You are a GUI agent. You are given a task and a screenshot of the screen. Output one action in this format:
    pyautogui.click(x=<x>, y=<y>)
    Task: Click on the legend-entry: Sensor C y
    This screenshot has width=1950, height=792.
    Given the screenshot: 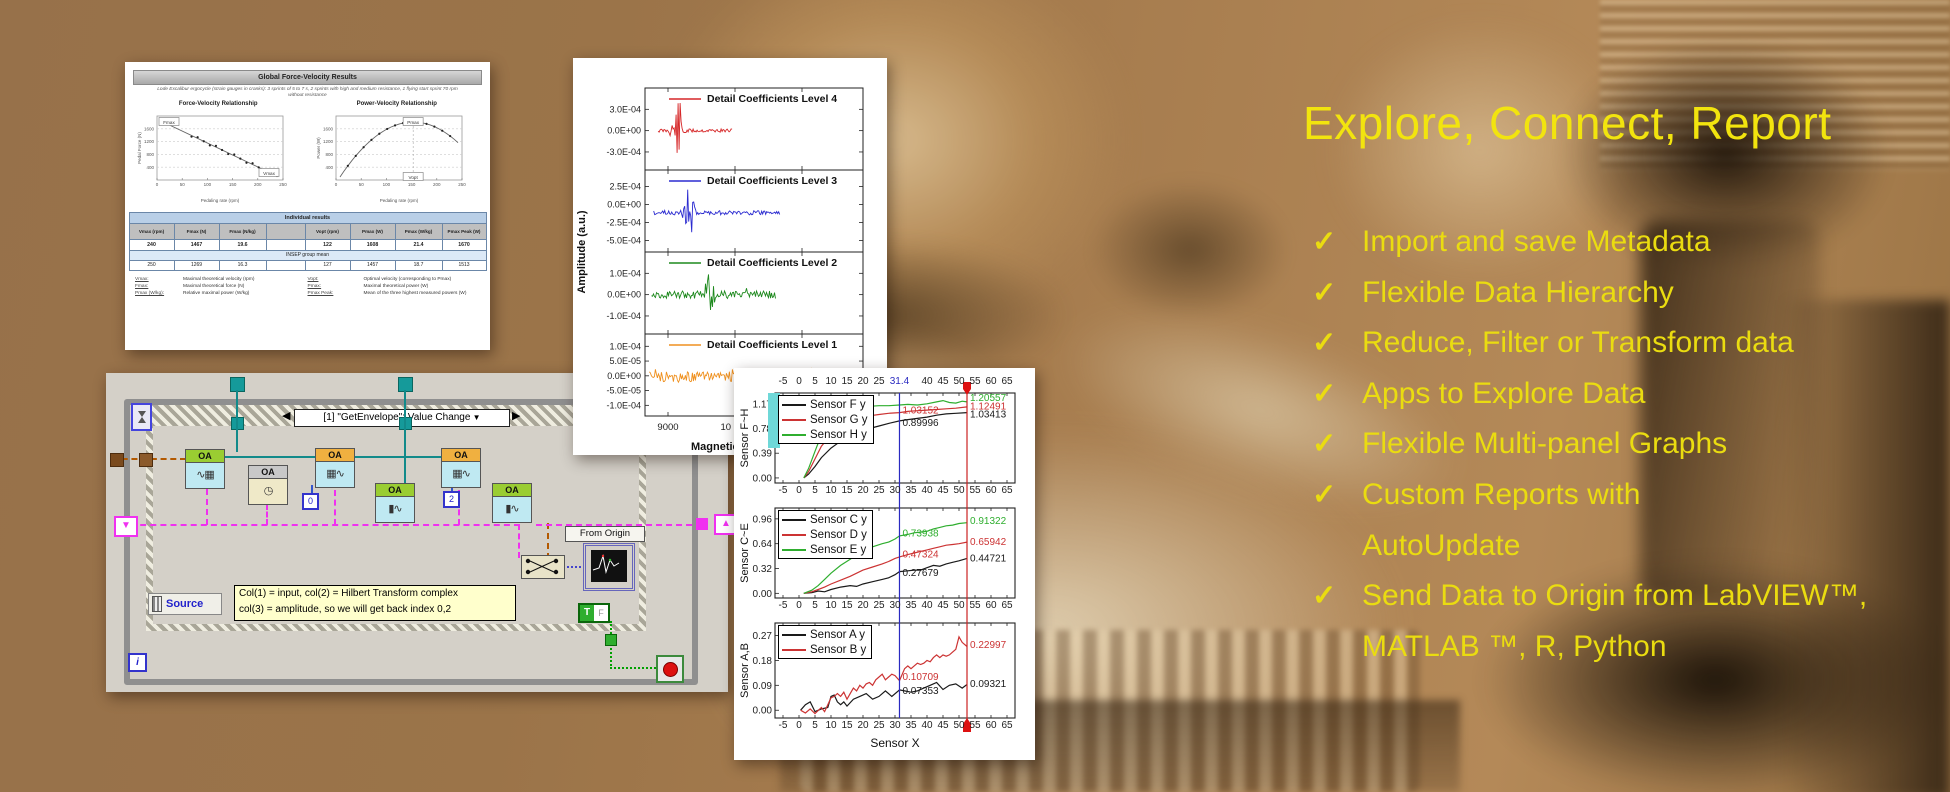 What is the action you would take?
    pyautogui.click(x=824, y=519)
    